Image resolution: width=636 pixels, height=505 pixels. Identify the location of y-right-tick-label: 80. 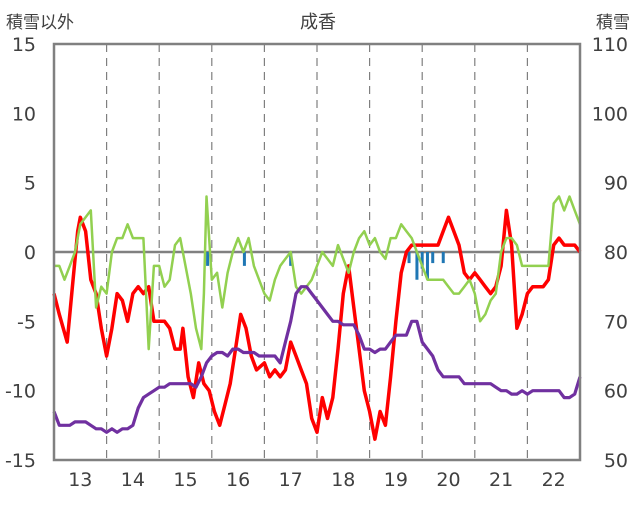
(616, 253).